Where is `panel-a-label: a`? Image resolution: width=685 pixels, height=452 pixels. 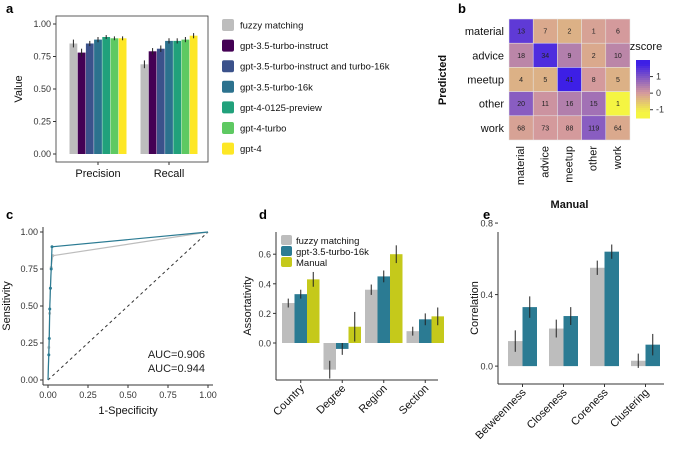
panel-a-label: a is located at coordinates (10, 8).